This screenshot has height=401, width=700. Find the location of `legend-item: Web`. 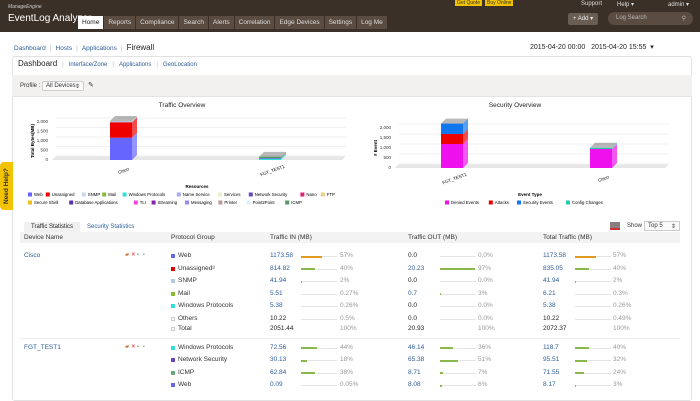

legend-item: Web is located at coordinates (38, 194).